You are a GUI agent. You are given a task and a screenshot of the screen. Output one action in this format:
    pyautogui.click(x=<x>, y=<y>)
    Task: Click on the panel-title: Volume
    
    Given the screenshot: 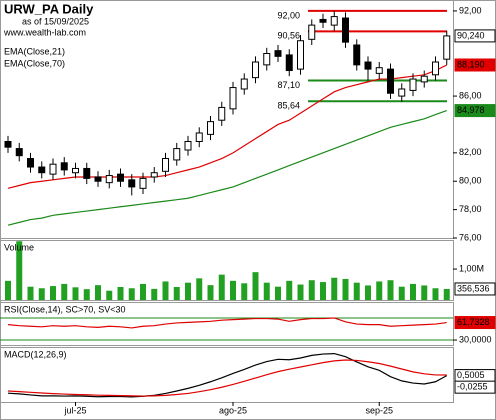 What is the action you would take?
    pyautogui.click(x=19, y=247)
    